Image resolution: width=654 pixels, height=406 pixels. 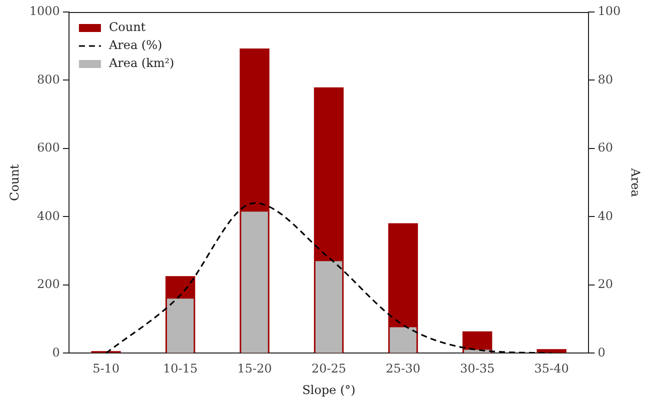 What do you see at coordinates (403, 369) in the screenshot?
I see `x-tick-label: 25-30` at bounding box center [403, 369].